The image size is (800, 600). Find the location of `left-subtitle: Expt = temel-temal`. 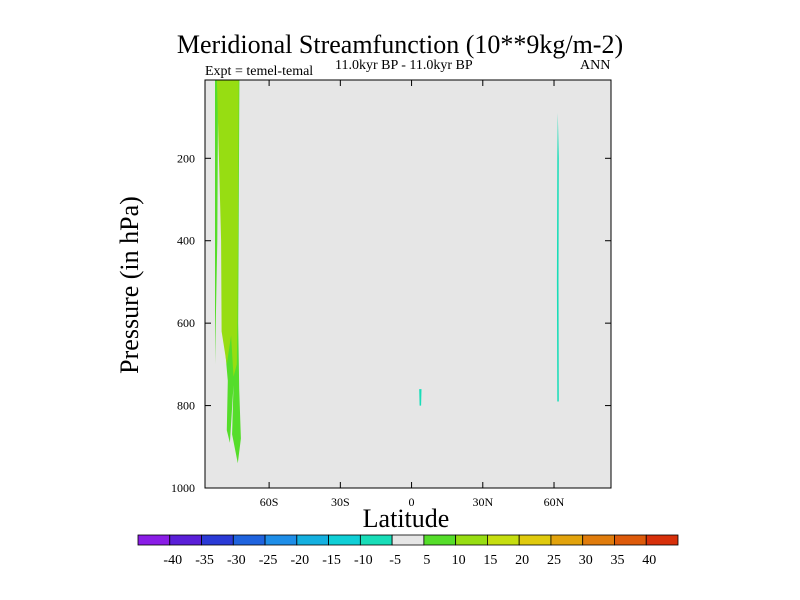

left-subtitle: Expt = temel-temal is located at coordinates (259, 71).